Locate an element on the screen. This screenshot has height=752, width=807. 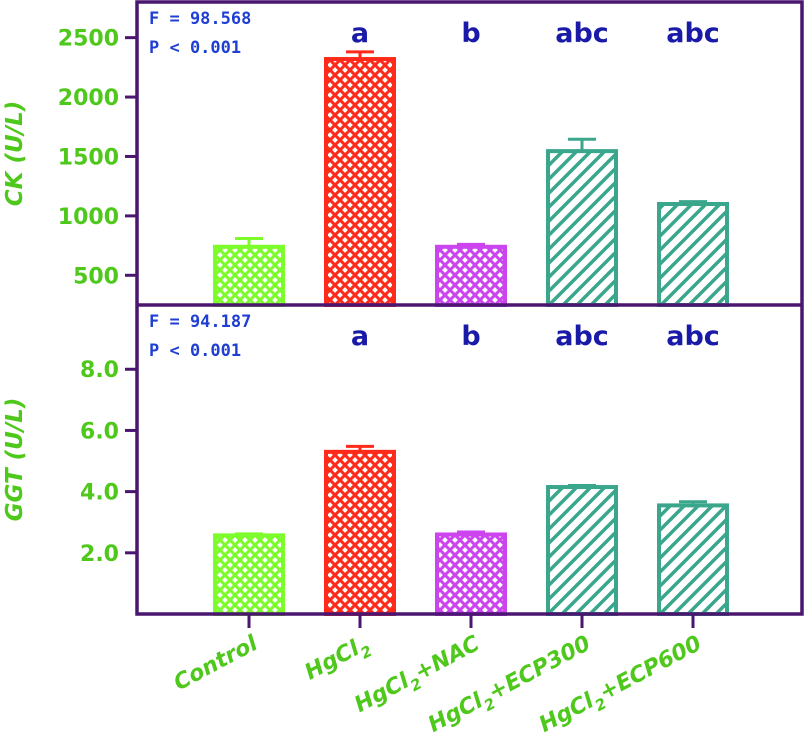
ggt-y-tick-label: 4.0 is located at coordinates (99, 493).